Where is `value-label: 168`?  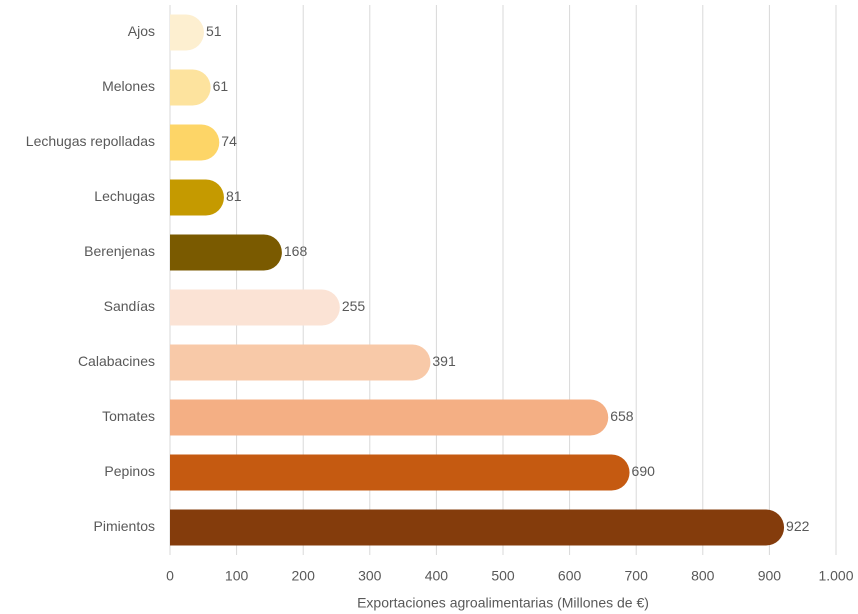
value-label: 168 is located at coordinates (296, 251).